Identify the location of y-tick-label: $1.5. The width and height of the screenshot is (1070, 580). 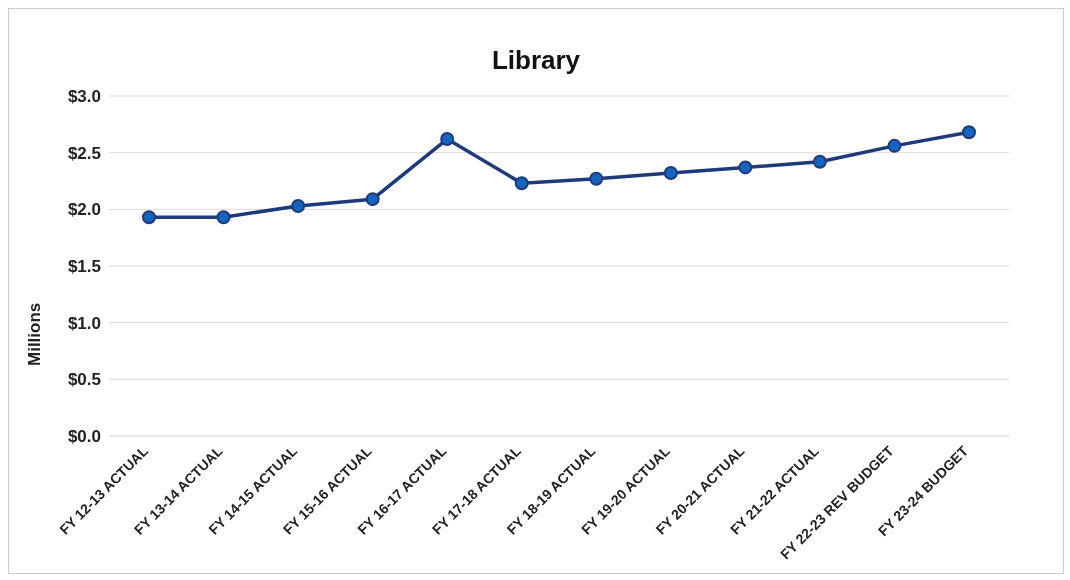
(84, 267).